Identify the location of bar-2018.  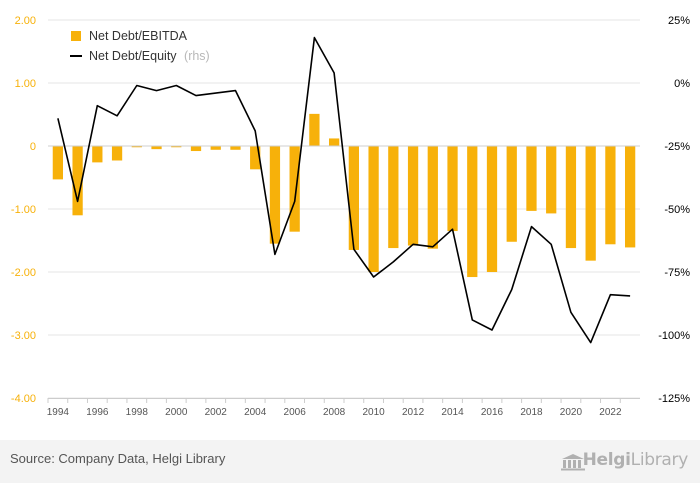
(531, 178).